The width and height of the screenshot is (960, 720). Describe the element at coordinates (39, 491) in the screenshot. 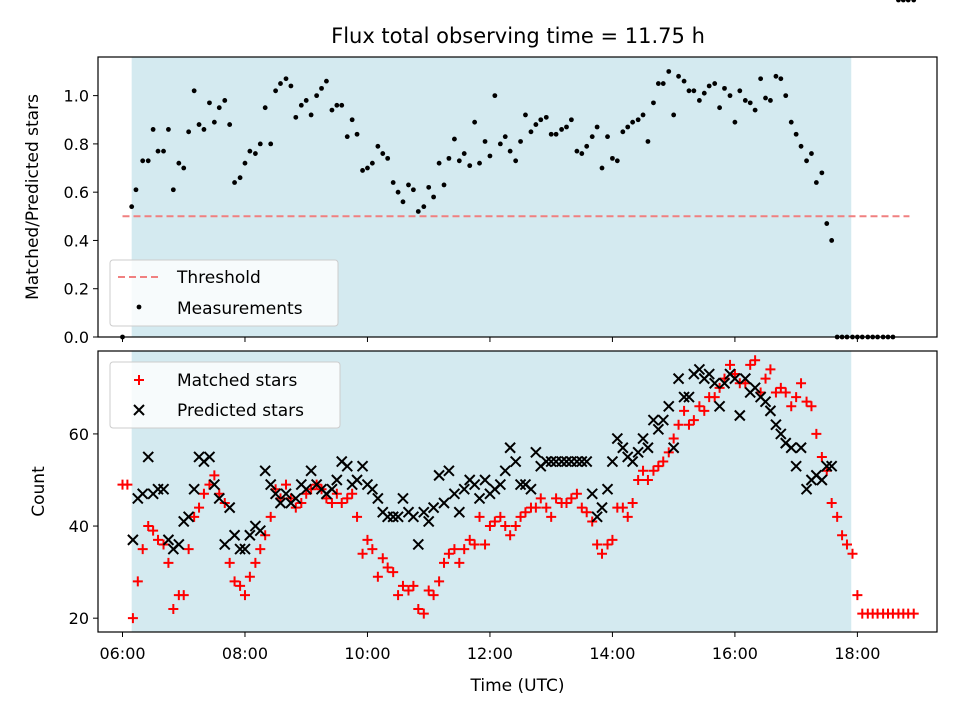

I see `count-y-axis-label: Count` at that location.